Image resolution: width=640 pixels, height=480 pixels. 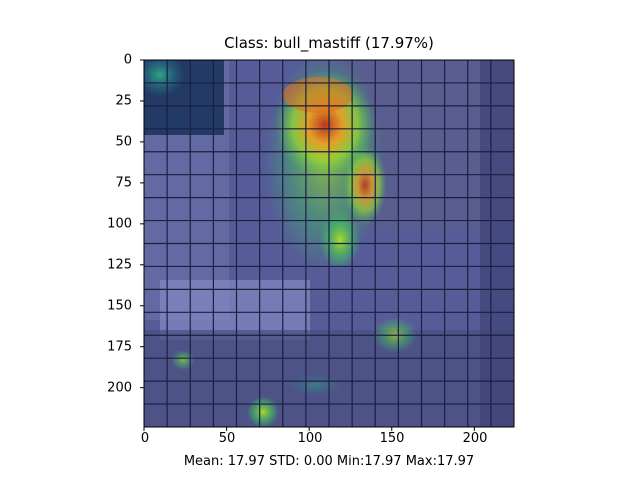 What do you see at coordinates (227, 438) in the screenshot?
I see `x-tick-label: 50` at bounding box center [227, 438].